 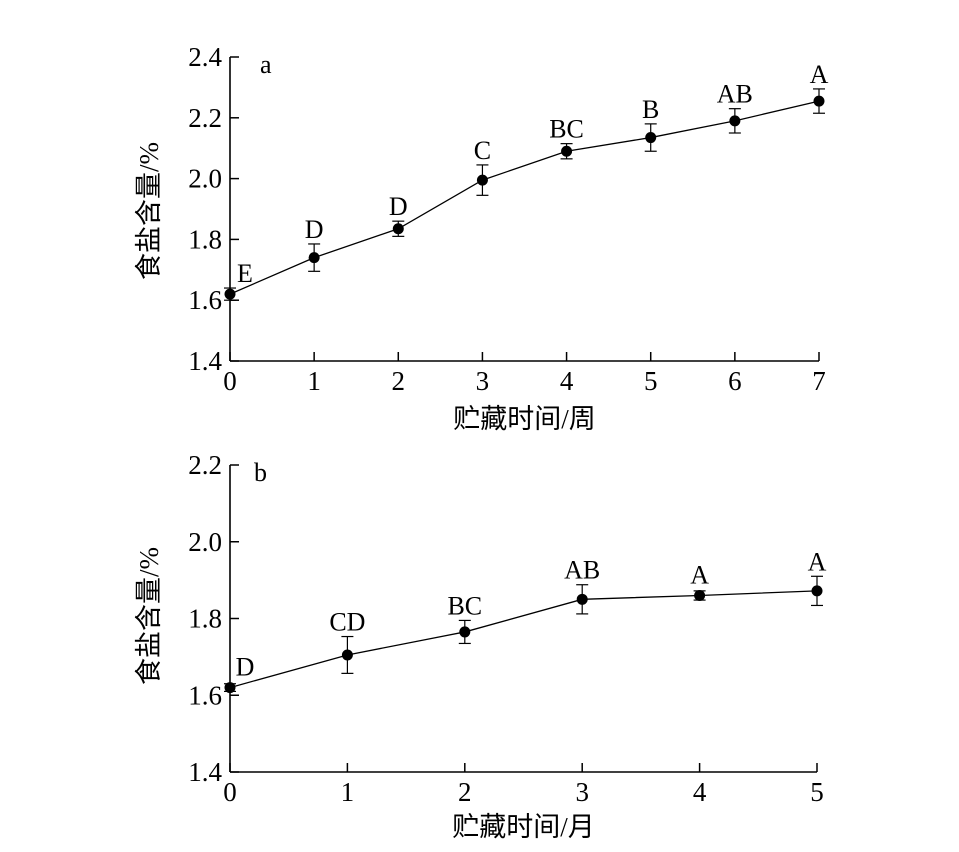 I want to click on x-axis-title: 贮藏时间/月, so click(x=523, y=827).